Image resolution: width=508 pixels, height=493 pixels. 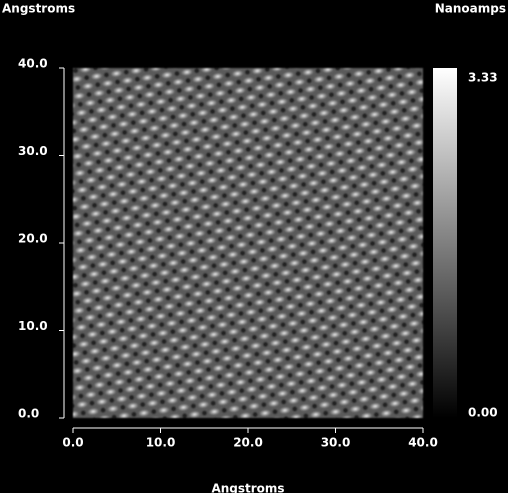 I want to click on y-tick-label: 0.0, so click(x=28, y=414).